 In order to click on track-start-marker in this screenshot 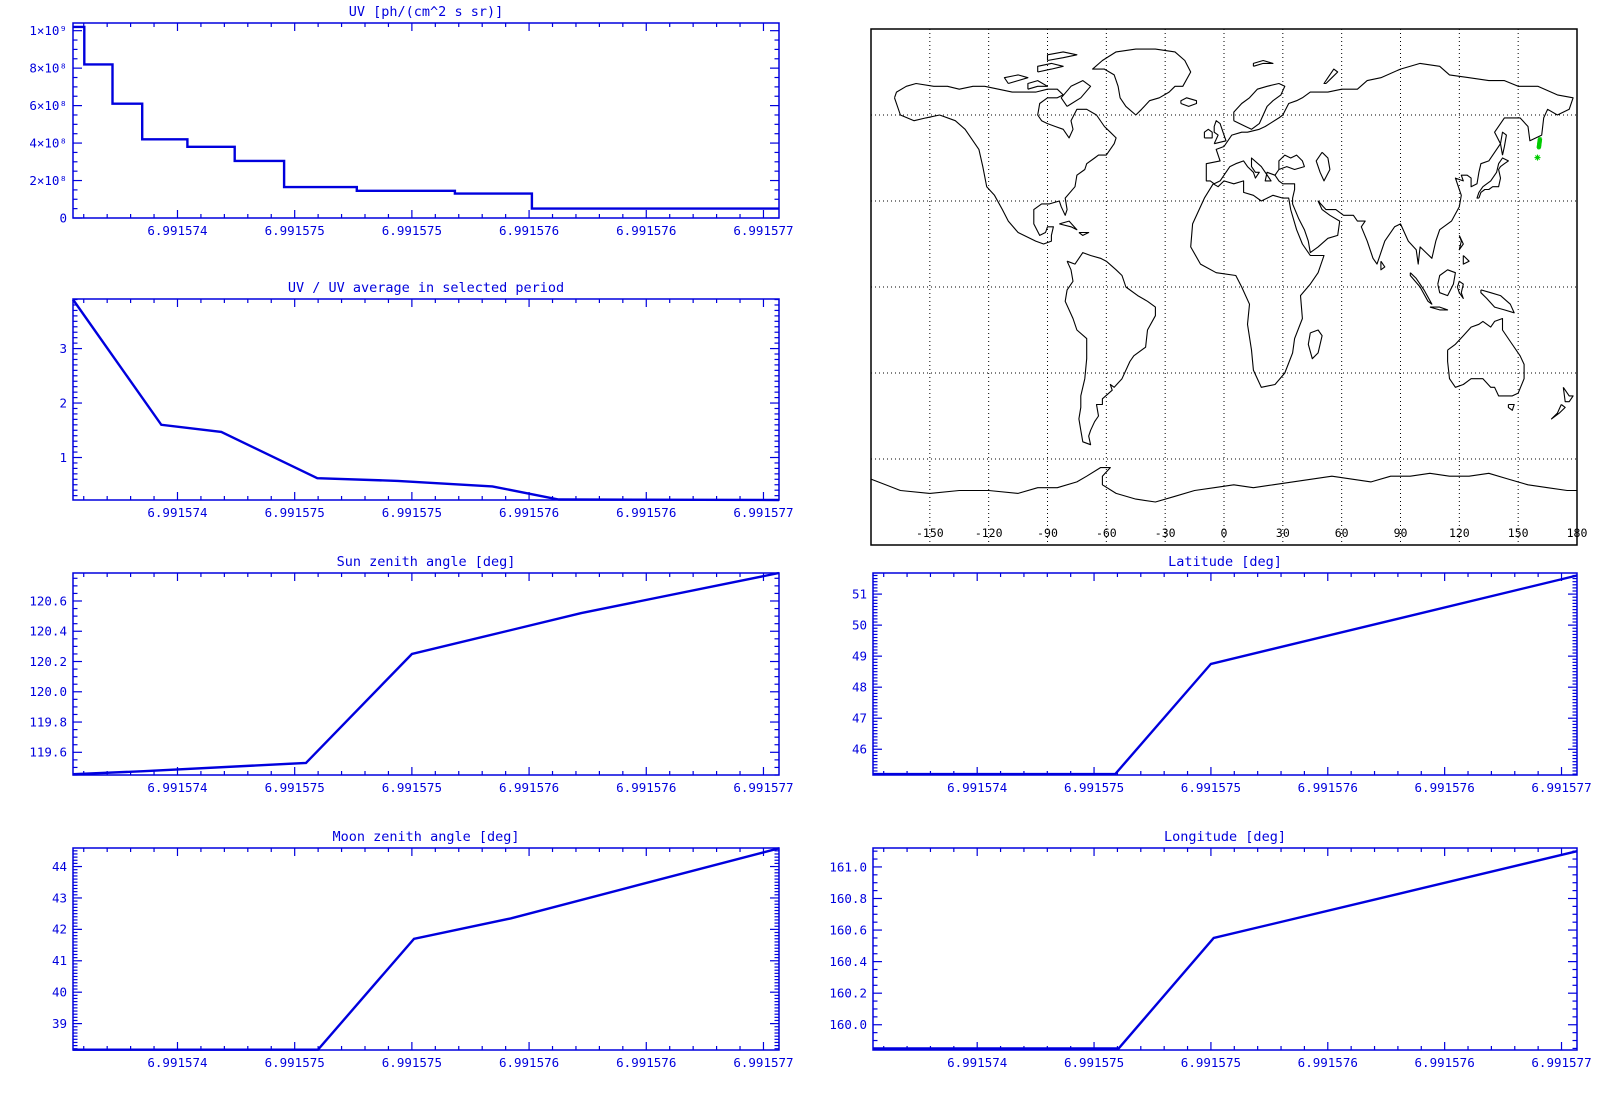, I will do `click(1537, 157)`.